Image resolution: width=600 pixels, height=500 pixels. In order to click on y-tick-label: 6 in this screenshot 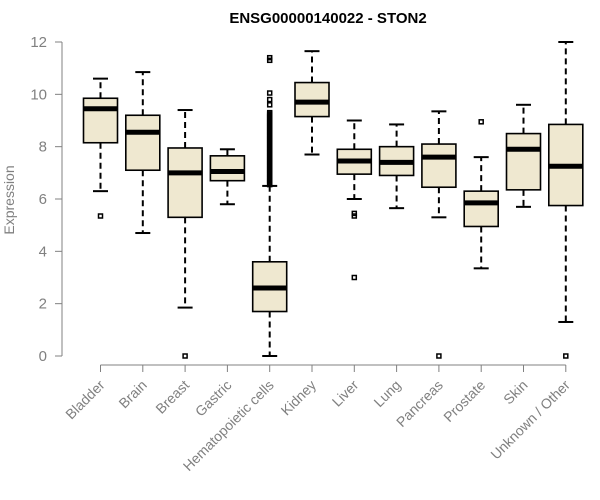, I will do `click(43, 199)`.